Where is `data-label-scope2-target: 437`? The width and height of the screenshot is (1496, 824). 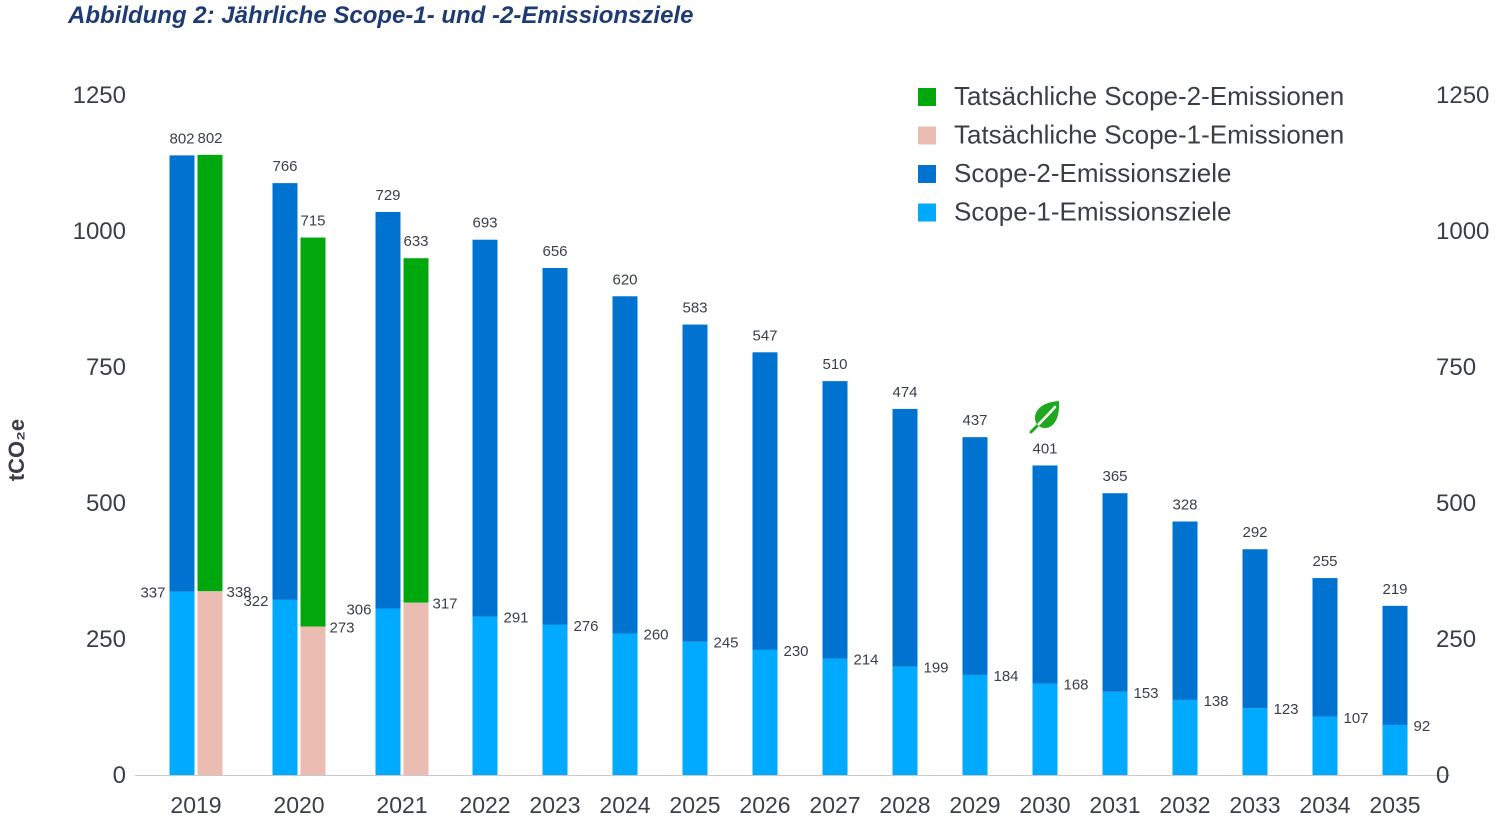 data-label-scope2-target: 437 is located at coordinates (974, 420).